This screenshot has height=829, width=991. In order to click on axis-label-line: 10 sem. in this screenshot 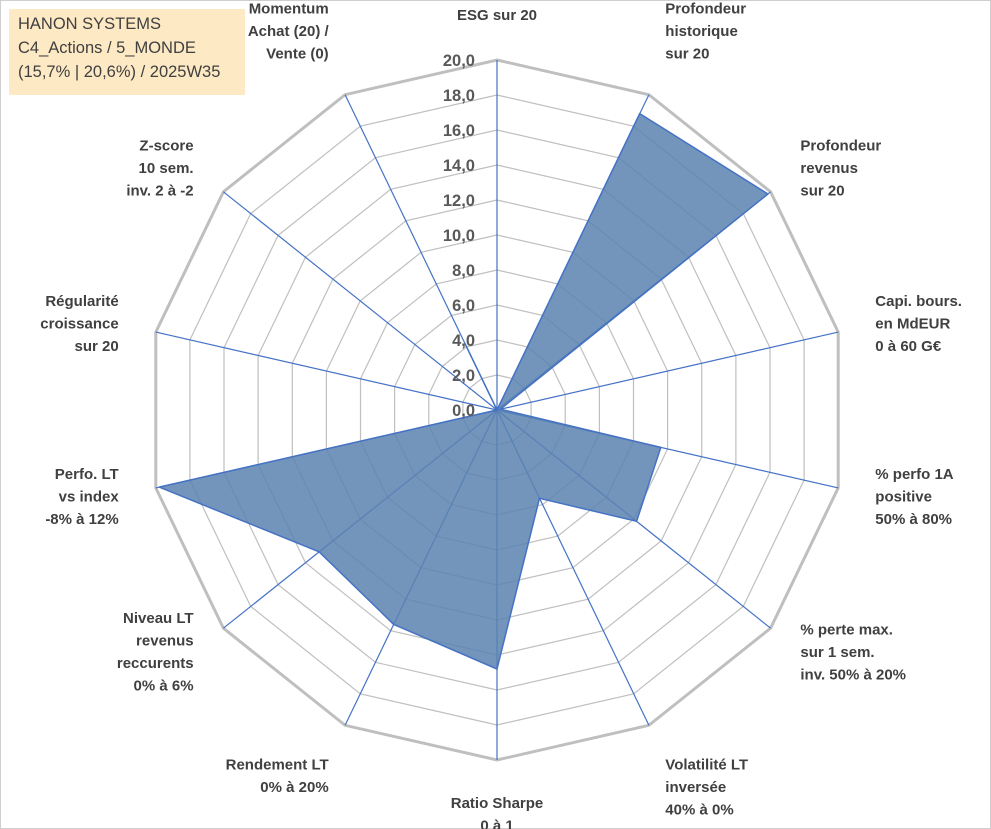, I will do `click(166, 168)`.